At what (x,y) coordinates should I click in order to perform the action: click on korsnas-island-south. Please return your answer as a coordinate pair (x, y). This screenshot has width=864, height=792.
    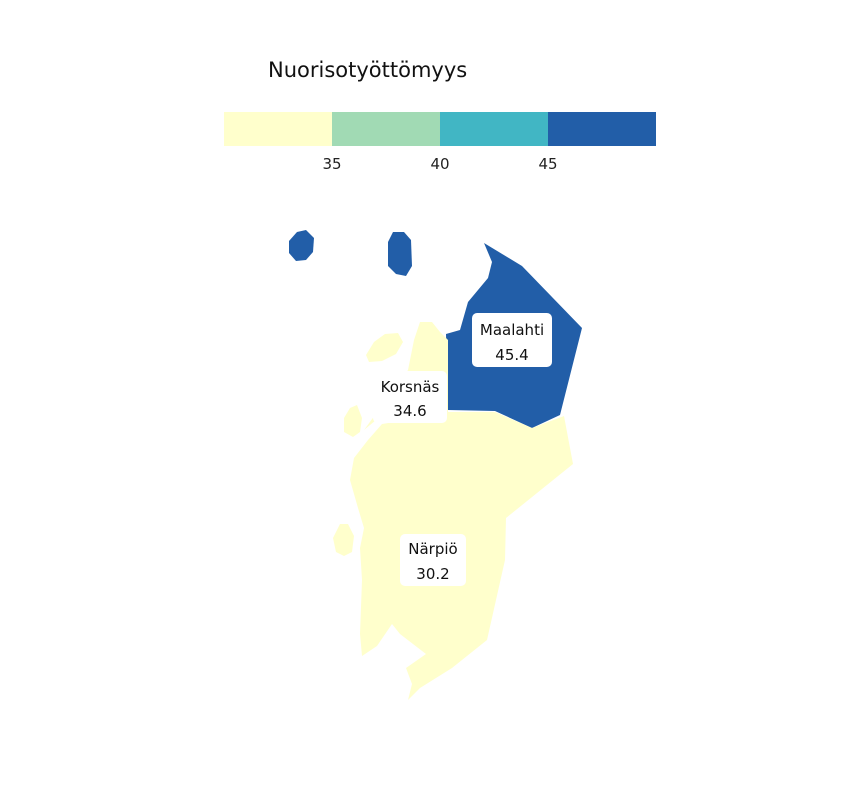
    Looking at the image, I should click on (353, 421).